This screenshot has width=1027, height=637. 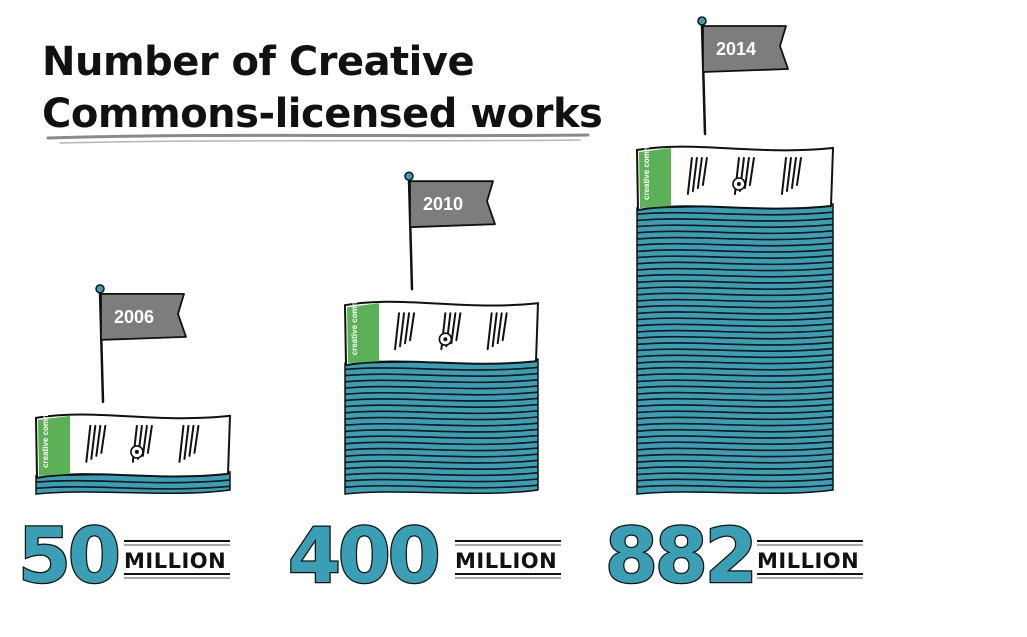 What do you see at coordinates (320, 141) in the screenshot?
I see `title-underline-shadow` at bounding box center [320, 141].